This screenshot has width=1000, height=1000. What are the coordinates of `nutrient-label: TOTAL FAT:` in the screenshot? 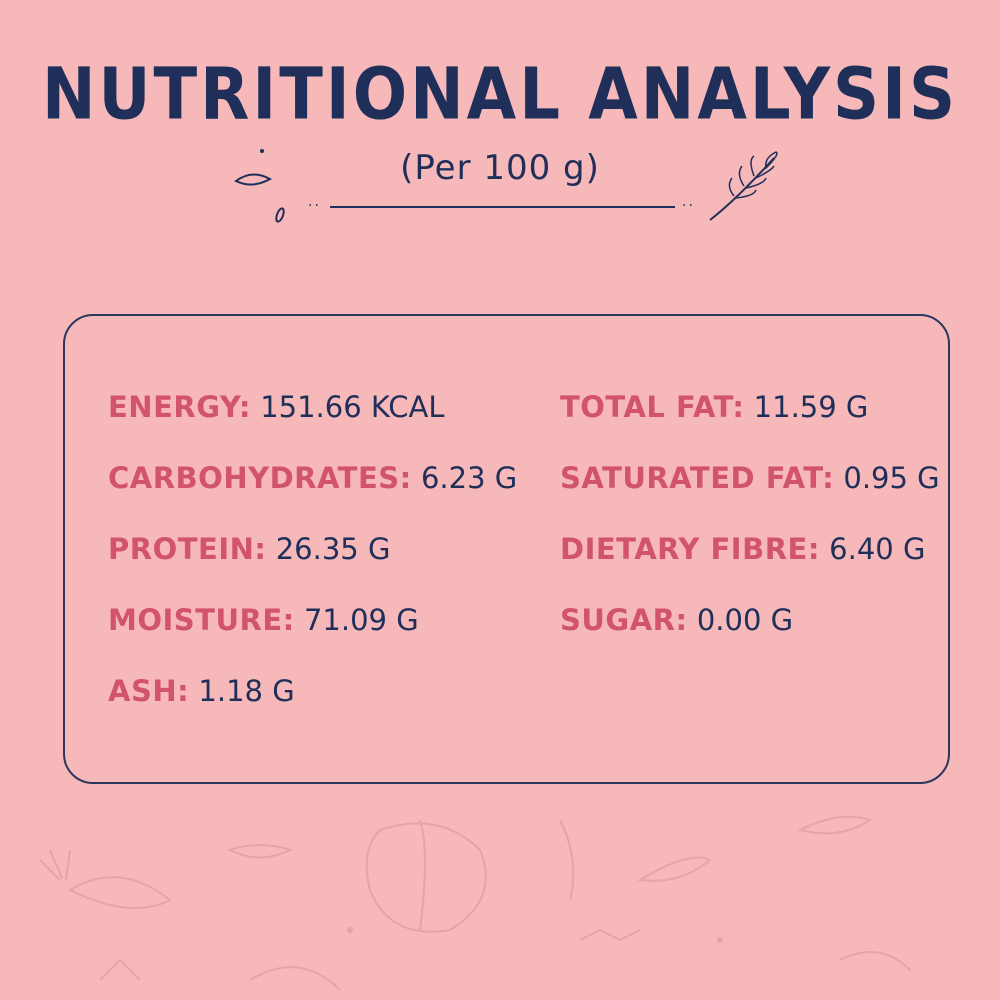 It's located at (652, 407).